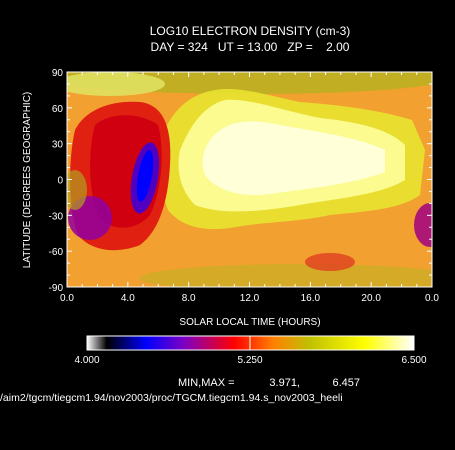  I want to click on x-tick-label: 12.0, so click(250, 298).